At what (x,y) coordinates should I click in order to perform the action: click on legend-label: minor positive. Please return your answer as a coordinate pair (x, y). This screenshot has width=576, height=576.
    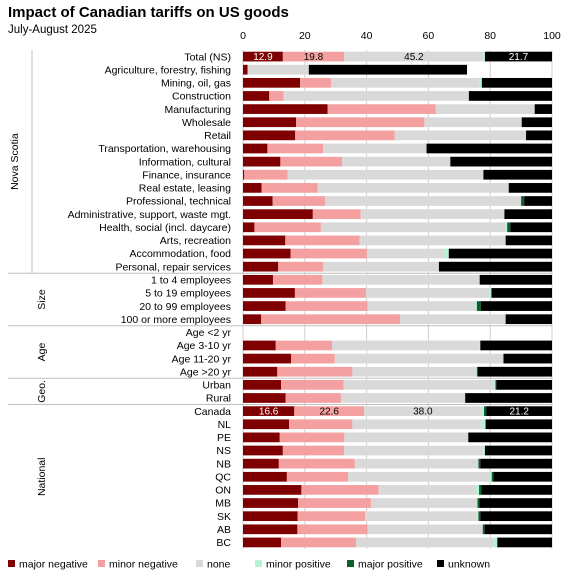
    Looking at the image, I should click on (298, 565).